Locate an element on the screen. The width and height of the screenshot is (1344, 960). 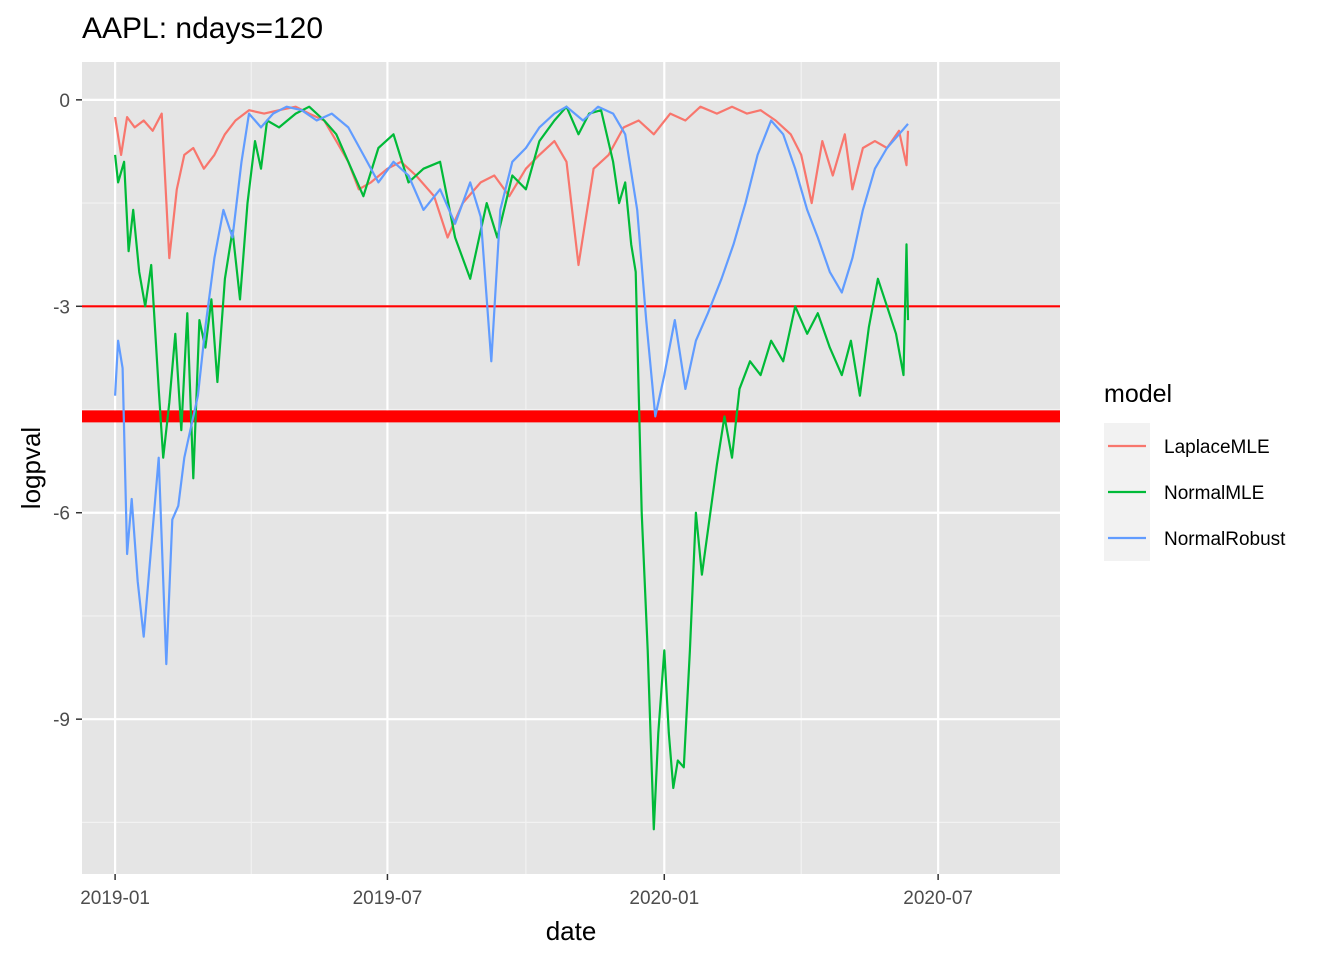
threshold-lines is located at coordinates (571, 364).